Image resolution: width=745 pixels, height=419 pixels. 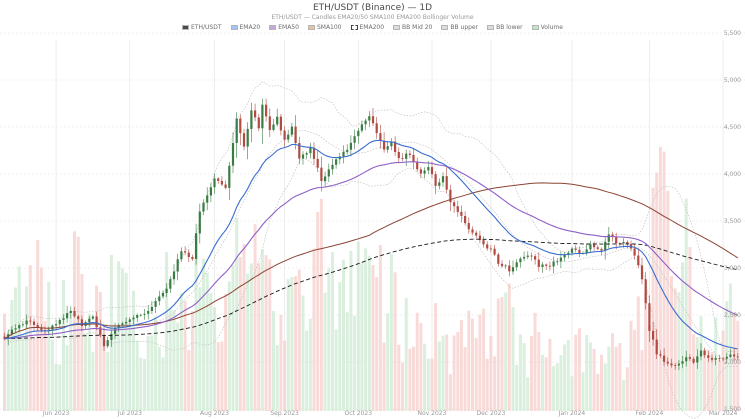 I want to click on svg-text: Jun 2023, so click(x=56, y=413).